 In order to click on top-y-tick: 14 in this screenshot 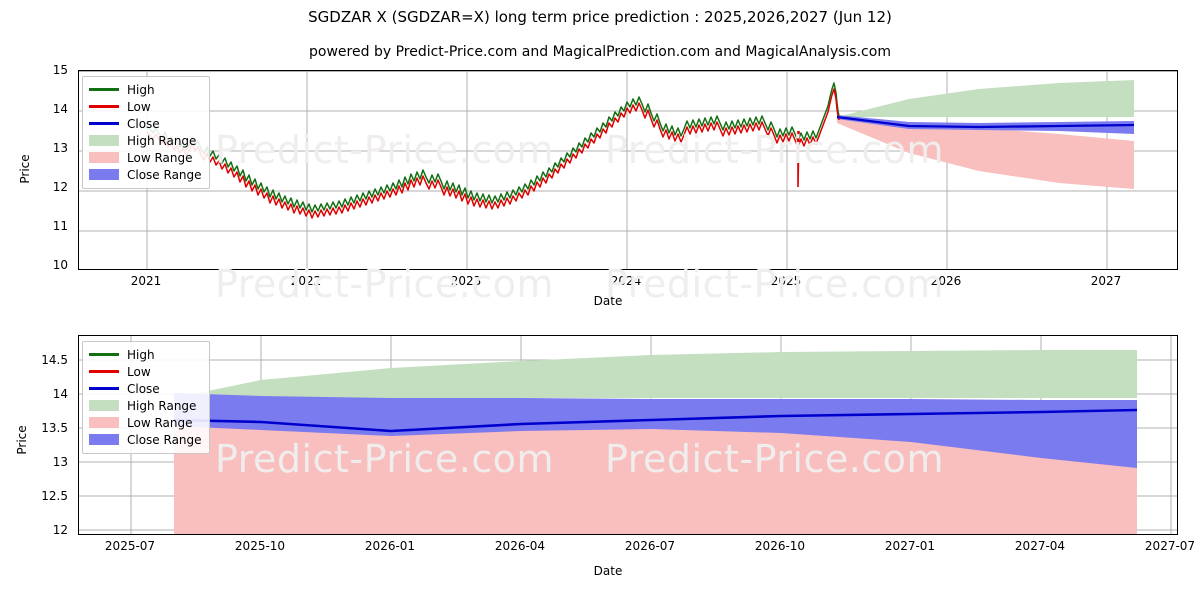, I will do `click(60, 109)`.